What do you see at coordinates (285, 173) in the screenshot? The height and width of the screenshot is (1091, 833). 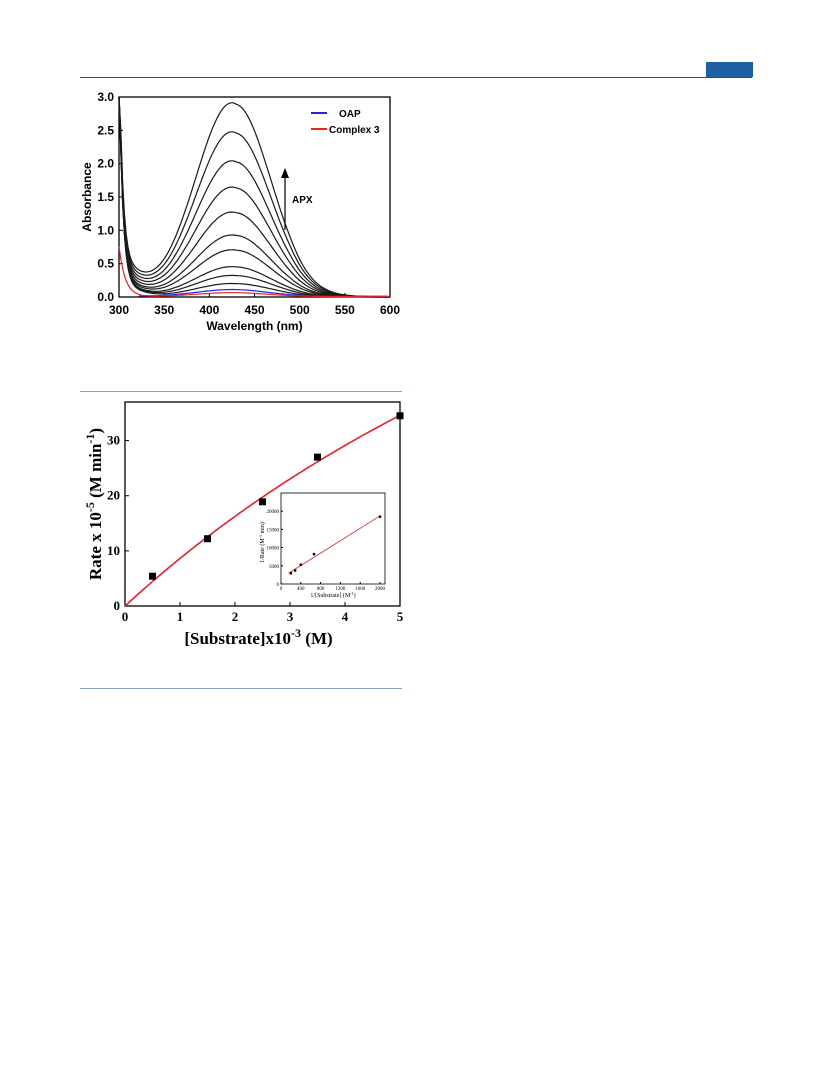 I see `apx-arrow-head` at bounding box center [285, 173].